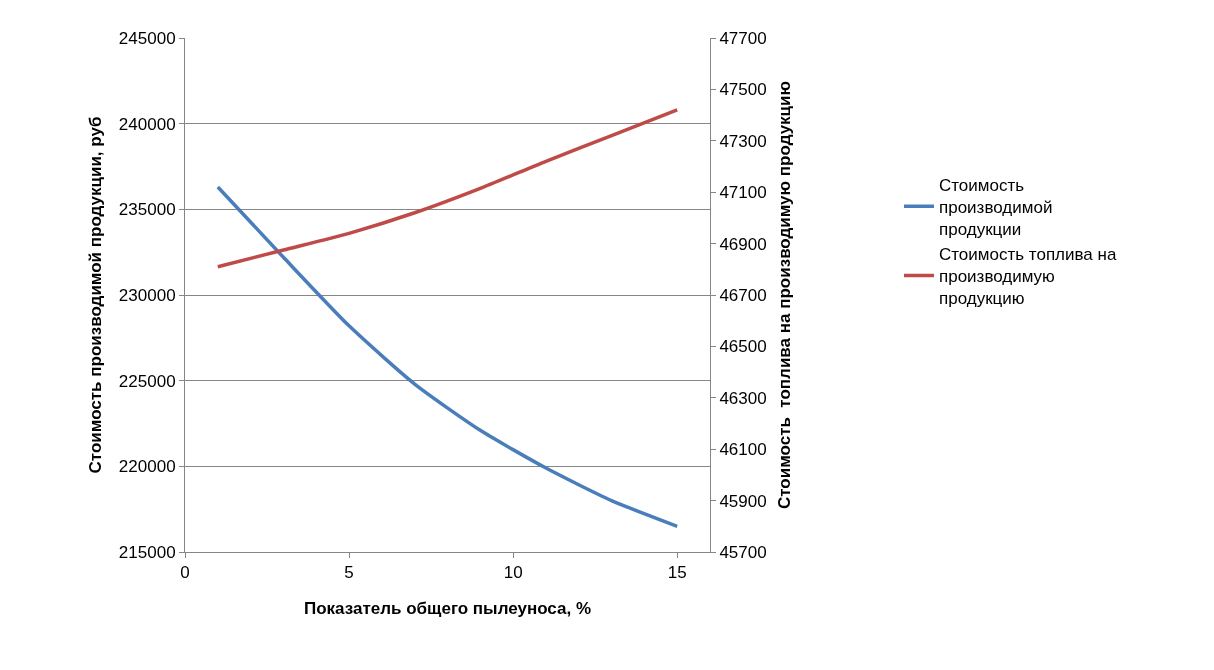 This screenshot has width=1214, height=670. What do you see at coordinates (743, 347) in the screenshot?
I see `y2-tick-label: 46500` at bounding box center [743, 347].